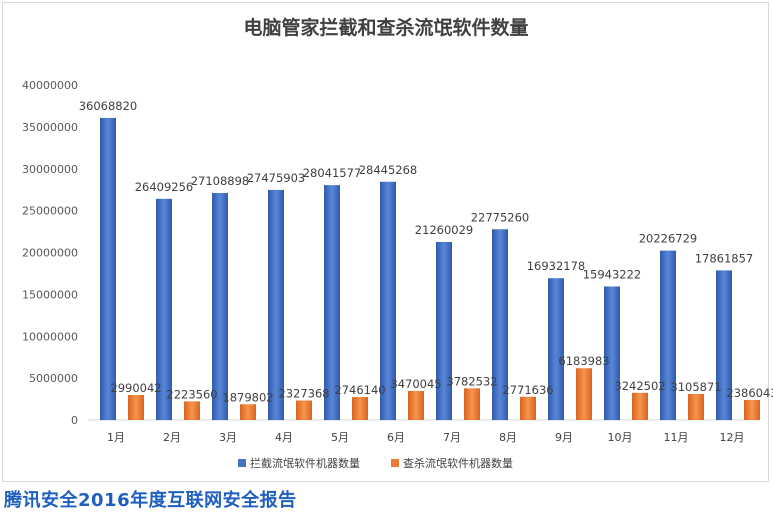 This screenshot has width=773, height=517. I want to click on x-tick-label: 4月, so click(284, 437).